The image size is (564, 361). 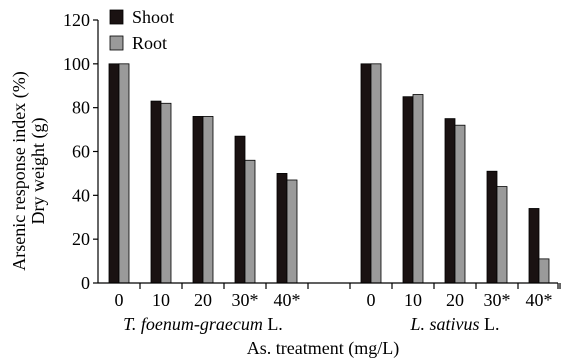 I want to click on y-tick-label: 100, so click(x=76, y=64).